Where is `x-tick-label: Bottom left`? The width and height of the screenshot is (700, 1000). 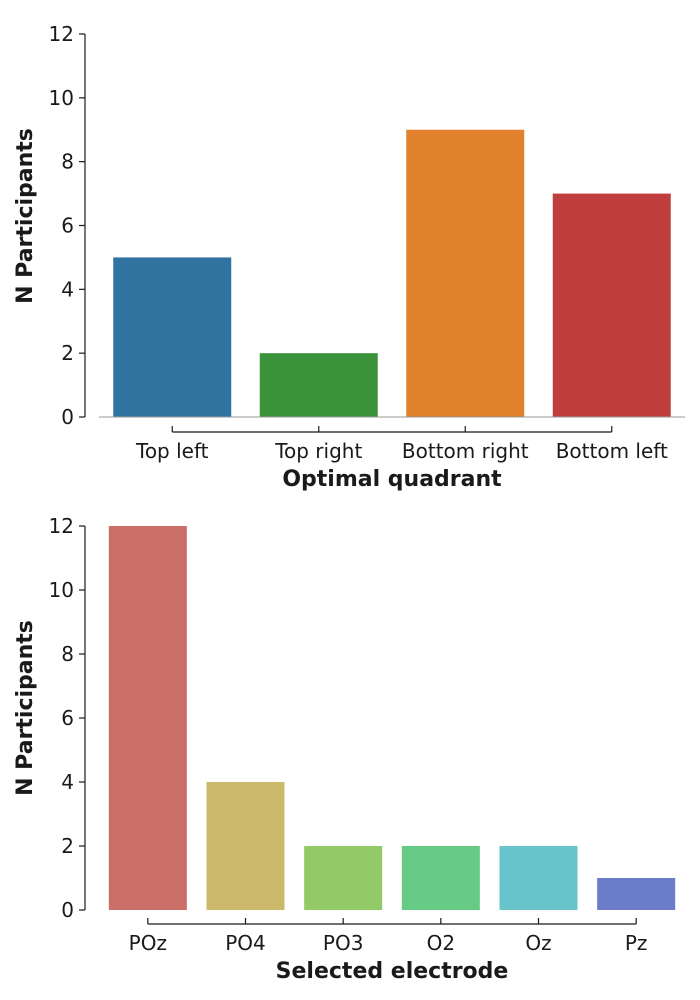 x-tick-label: Bottom left is located at coordinates (612, 451).